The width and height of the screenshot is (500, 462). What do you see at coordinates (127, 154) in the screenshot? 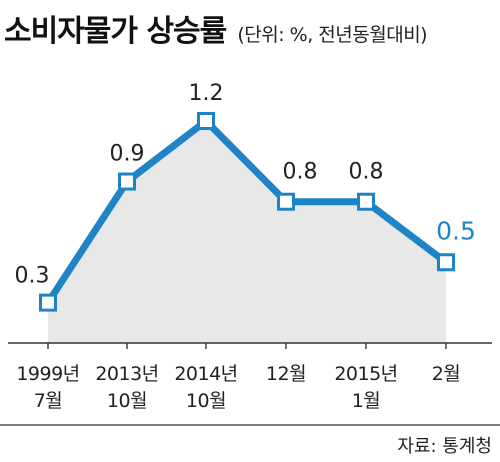
I see `data-value-label: 0.9` at bounding box center [127, 154].